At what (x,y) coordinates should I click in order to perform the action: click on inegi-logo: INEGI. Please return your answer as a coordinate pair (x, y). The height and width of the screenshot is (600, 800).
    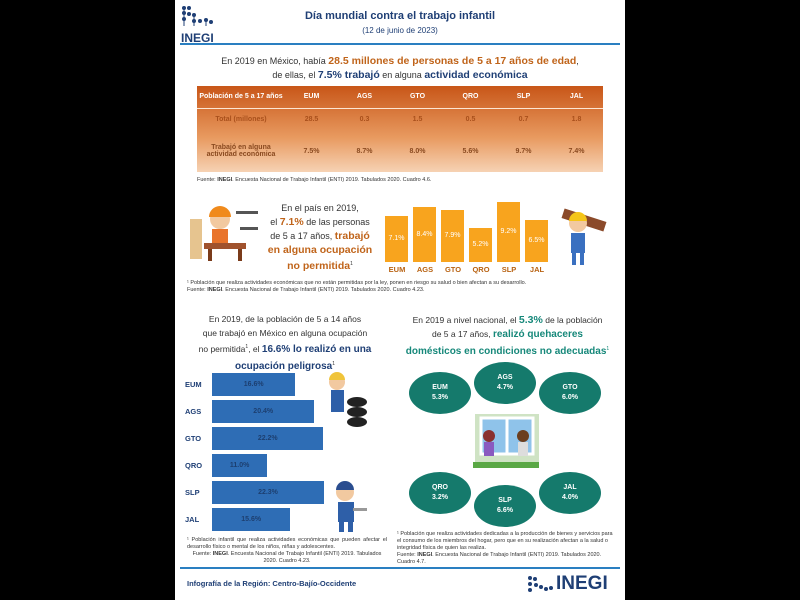
    Looking at the image, I should click on (198, 24).